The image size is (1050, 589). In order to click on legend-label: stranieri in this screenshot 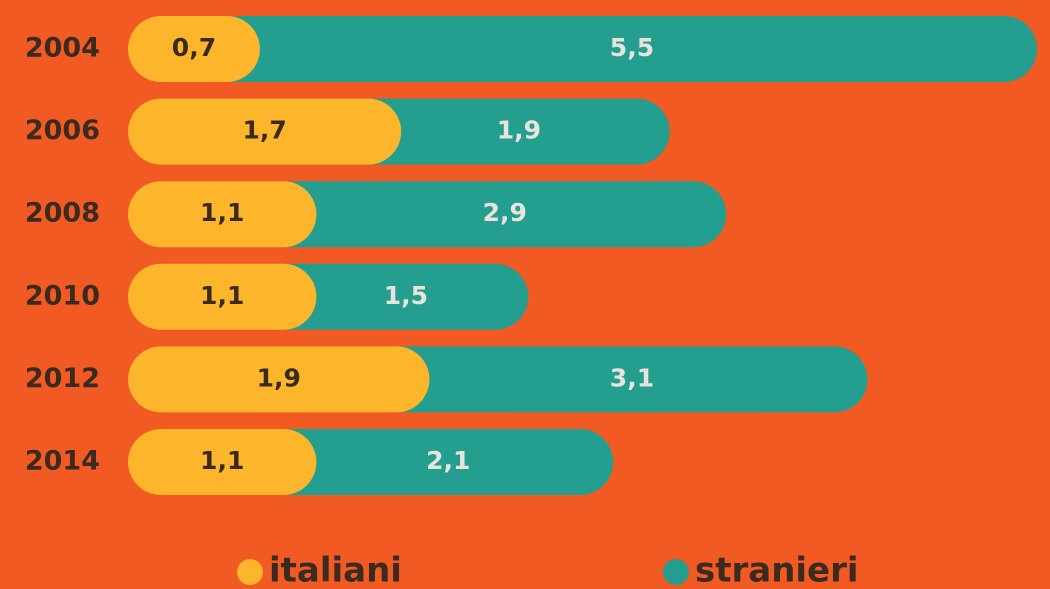, I will do `click(777, 570)`.